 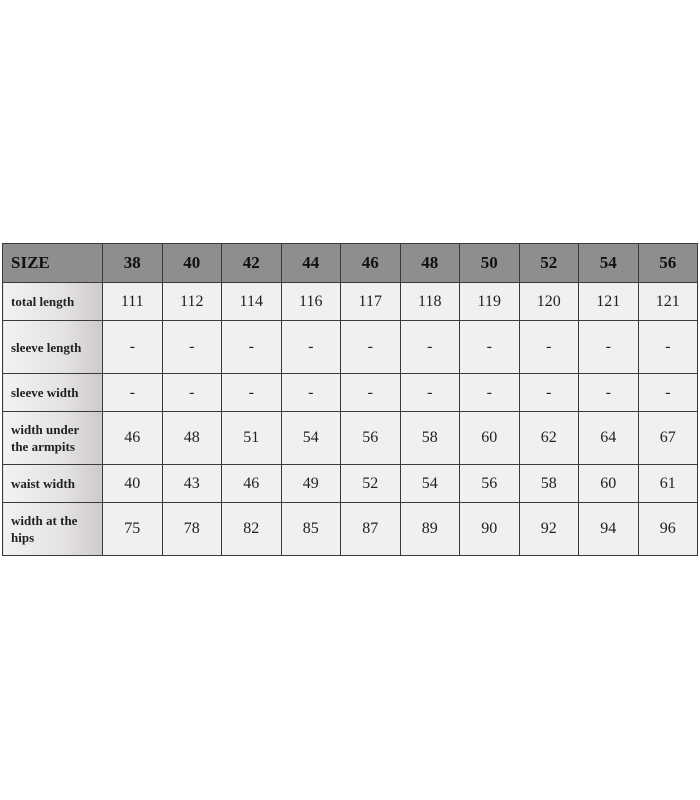 What do you see at coordinates (548, 529) in the screenshot?
I see `cell-value: 92` at bounding box center [548, 529].